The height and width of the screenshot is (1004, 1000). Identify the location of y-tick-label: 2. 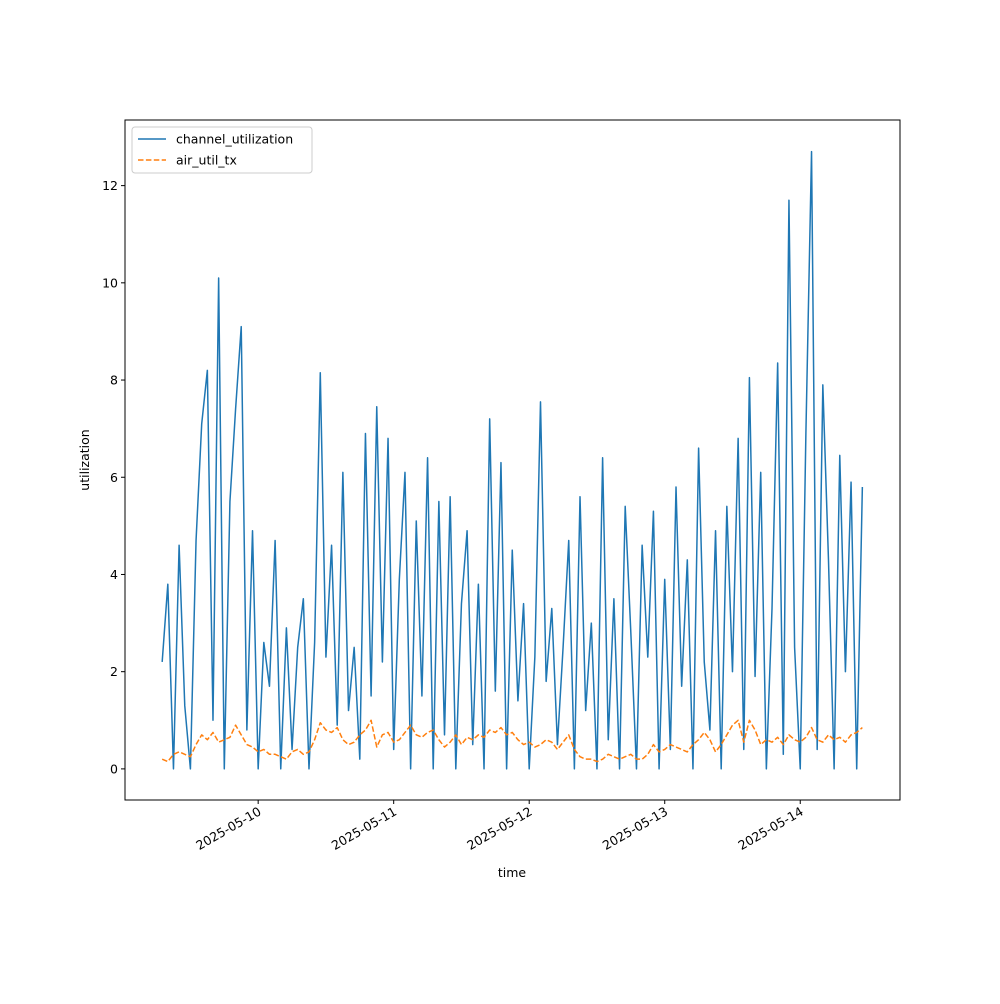
(114, 671).